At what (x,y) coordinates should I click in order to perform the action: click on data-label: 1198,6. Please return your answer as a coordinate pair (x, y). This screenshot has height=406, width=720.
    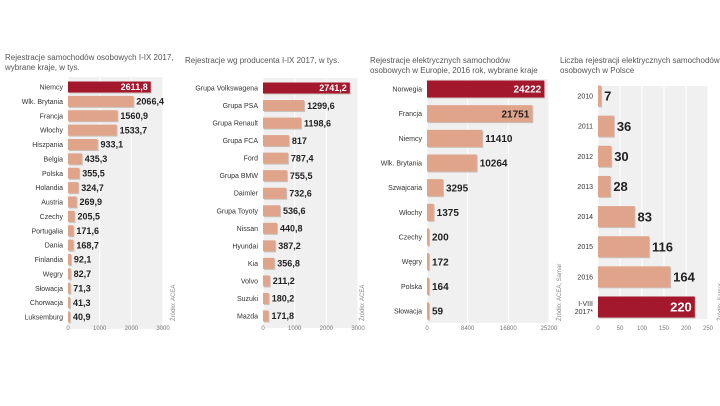
    Looking at the image, I should click on (317, 123).